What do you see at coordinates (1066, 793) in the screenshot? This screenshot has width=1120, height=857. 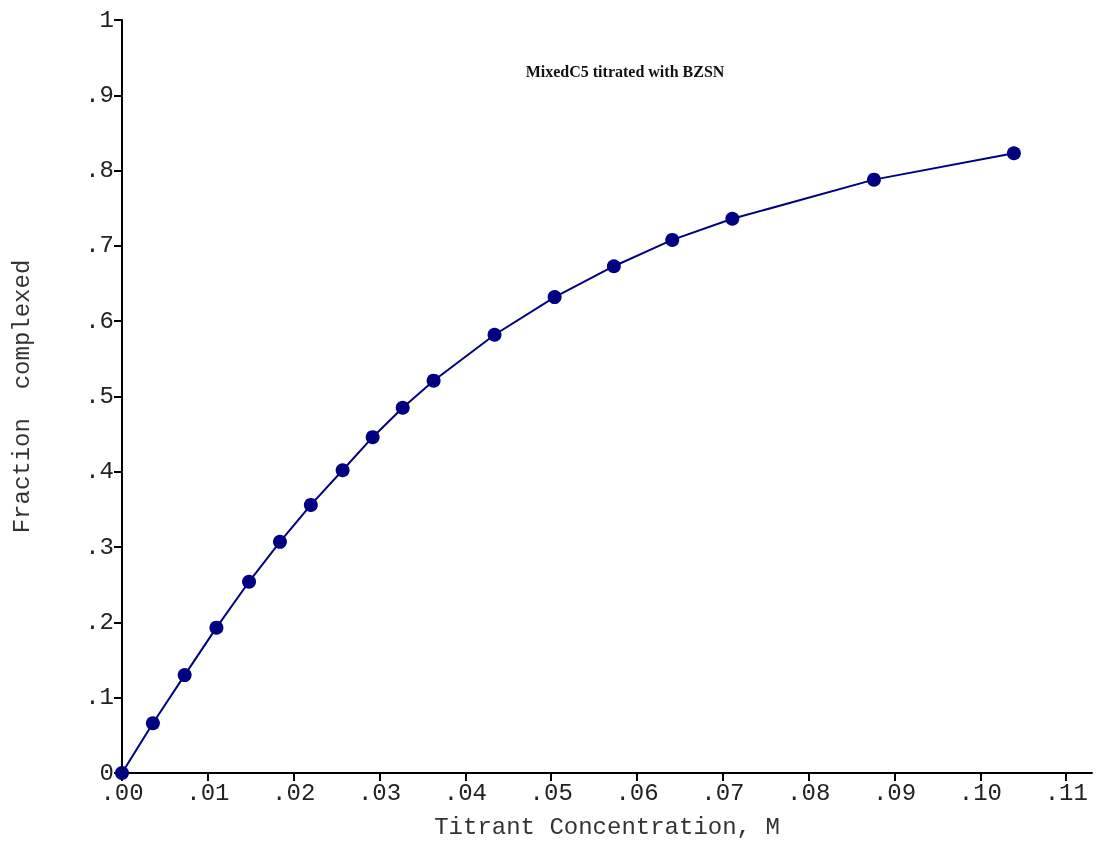 I see `x-tick-label: .11` at bounding box center [1066, 793].